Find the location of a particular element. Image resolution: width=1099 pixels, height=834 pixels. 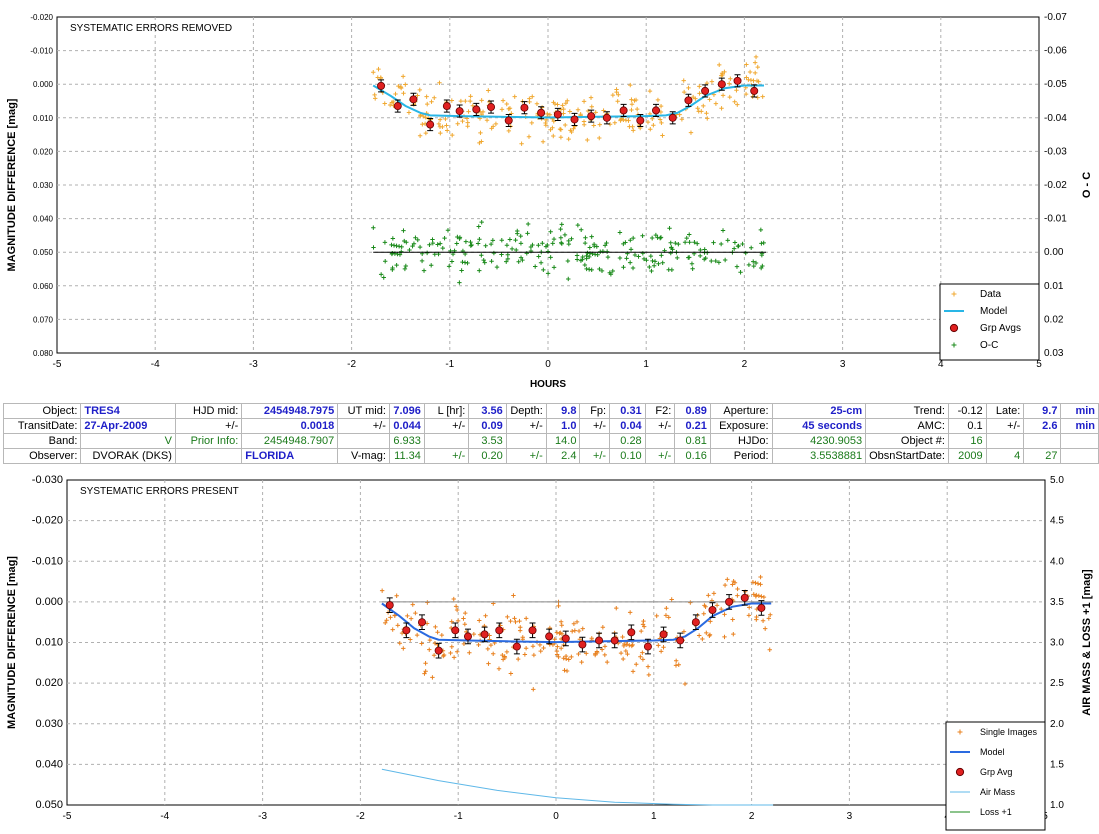

y-tick-label: 0.040 is located at coordinates (49, 764).